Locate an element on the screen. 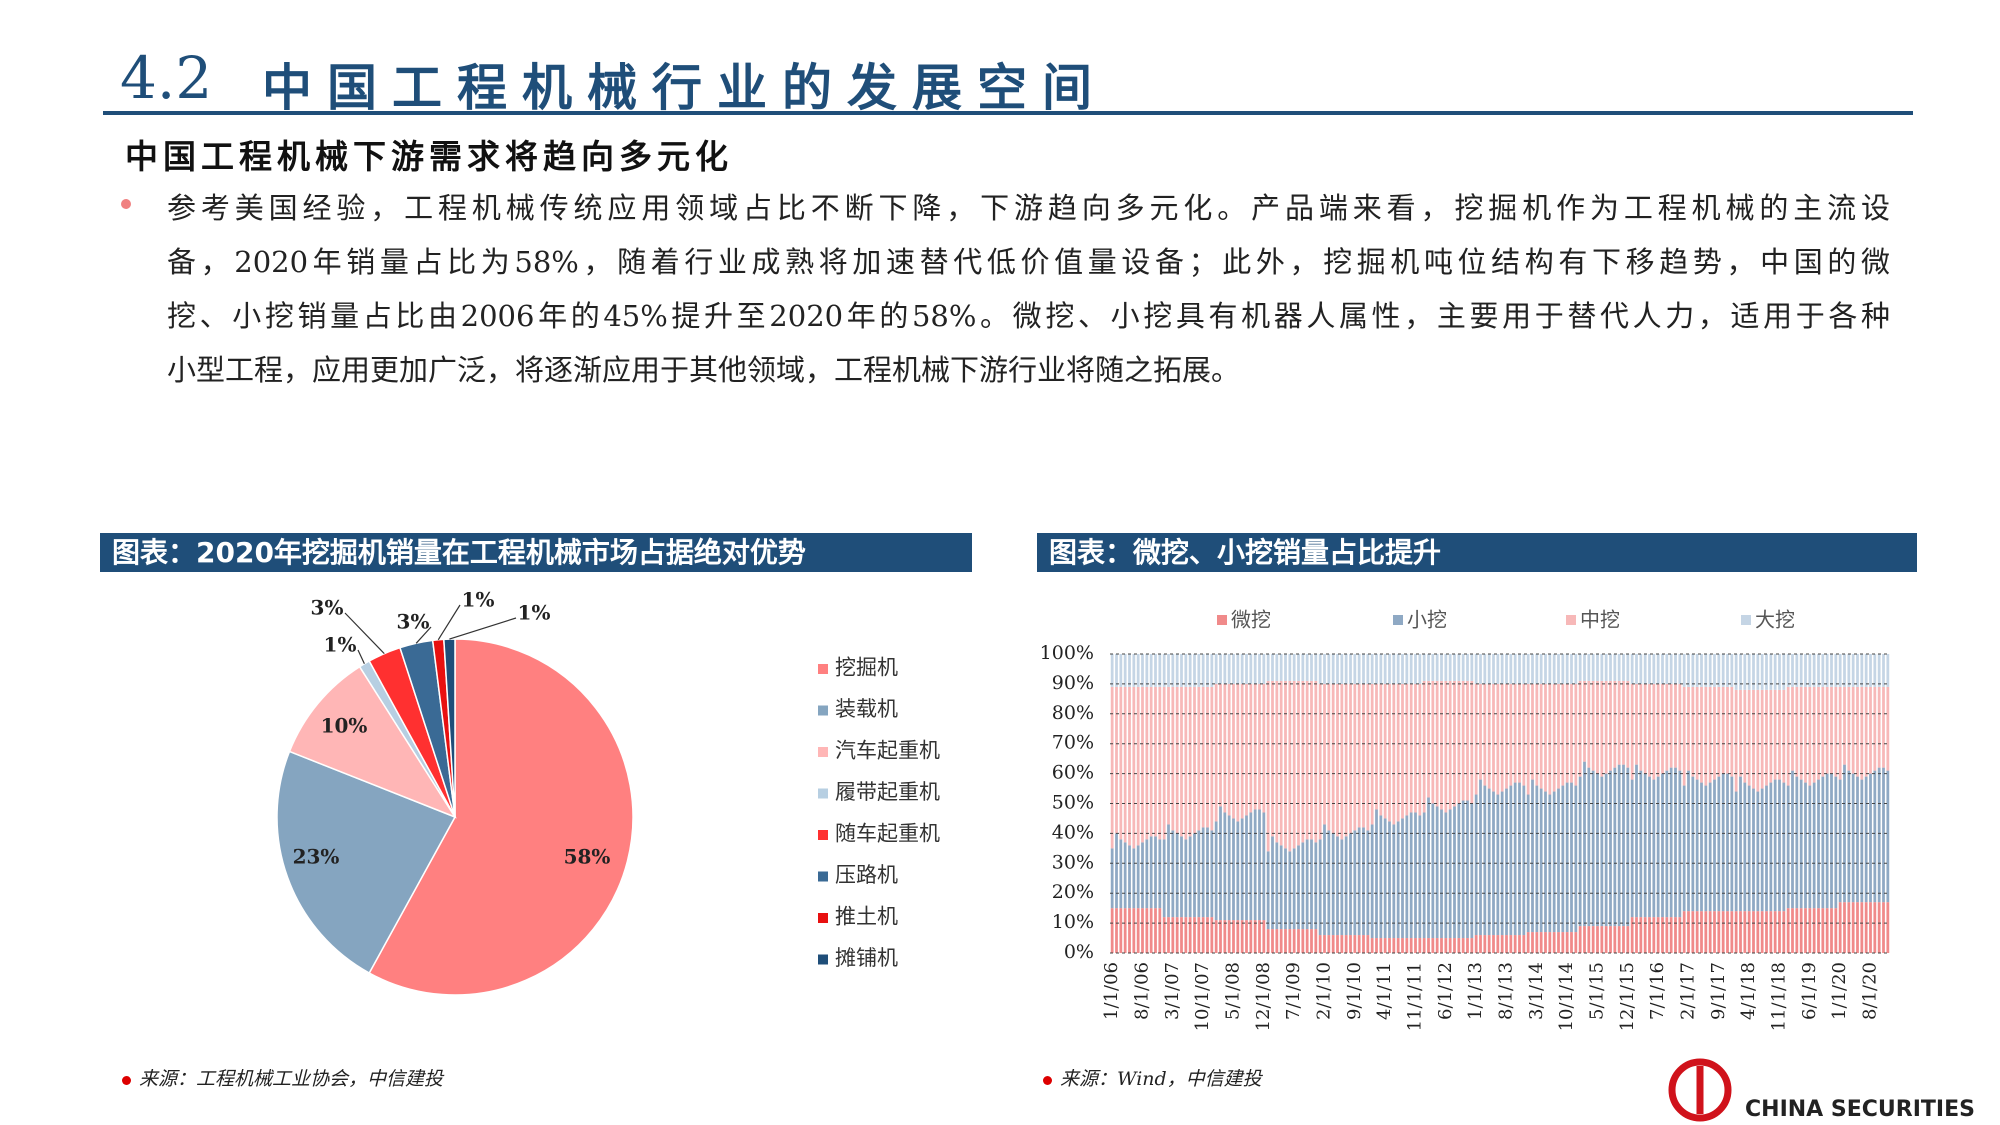 This screenshot has width=2000, height=1125. pie-slice is located at coordinates (449, 728).